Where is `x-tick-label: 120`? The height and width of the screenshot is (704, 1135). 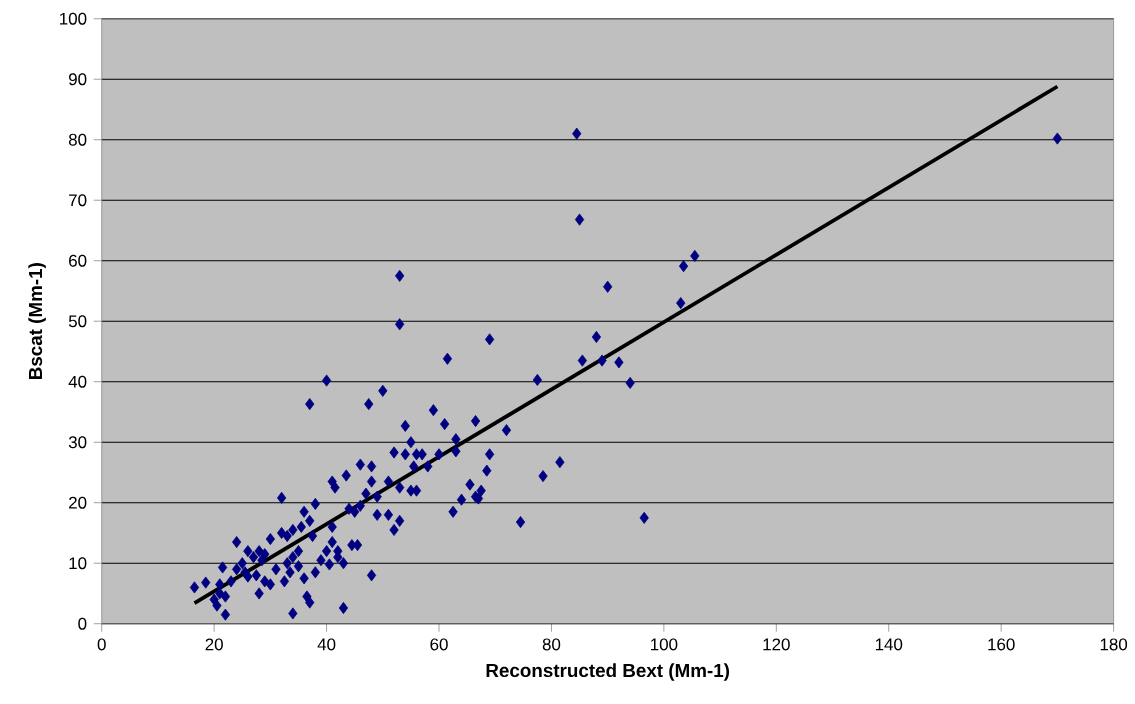 x-tick-label: 120 is located at coordinates (776, 644).